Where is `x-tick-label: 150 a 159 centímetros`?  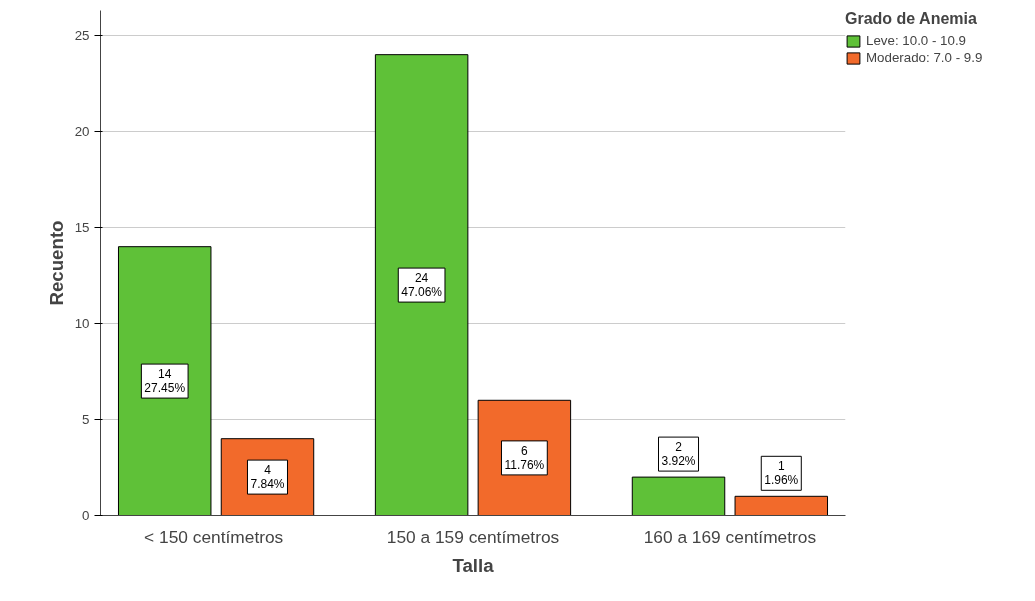 x-tick-label: 150 a 159 centímetros is located at coordinates (473, 536).